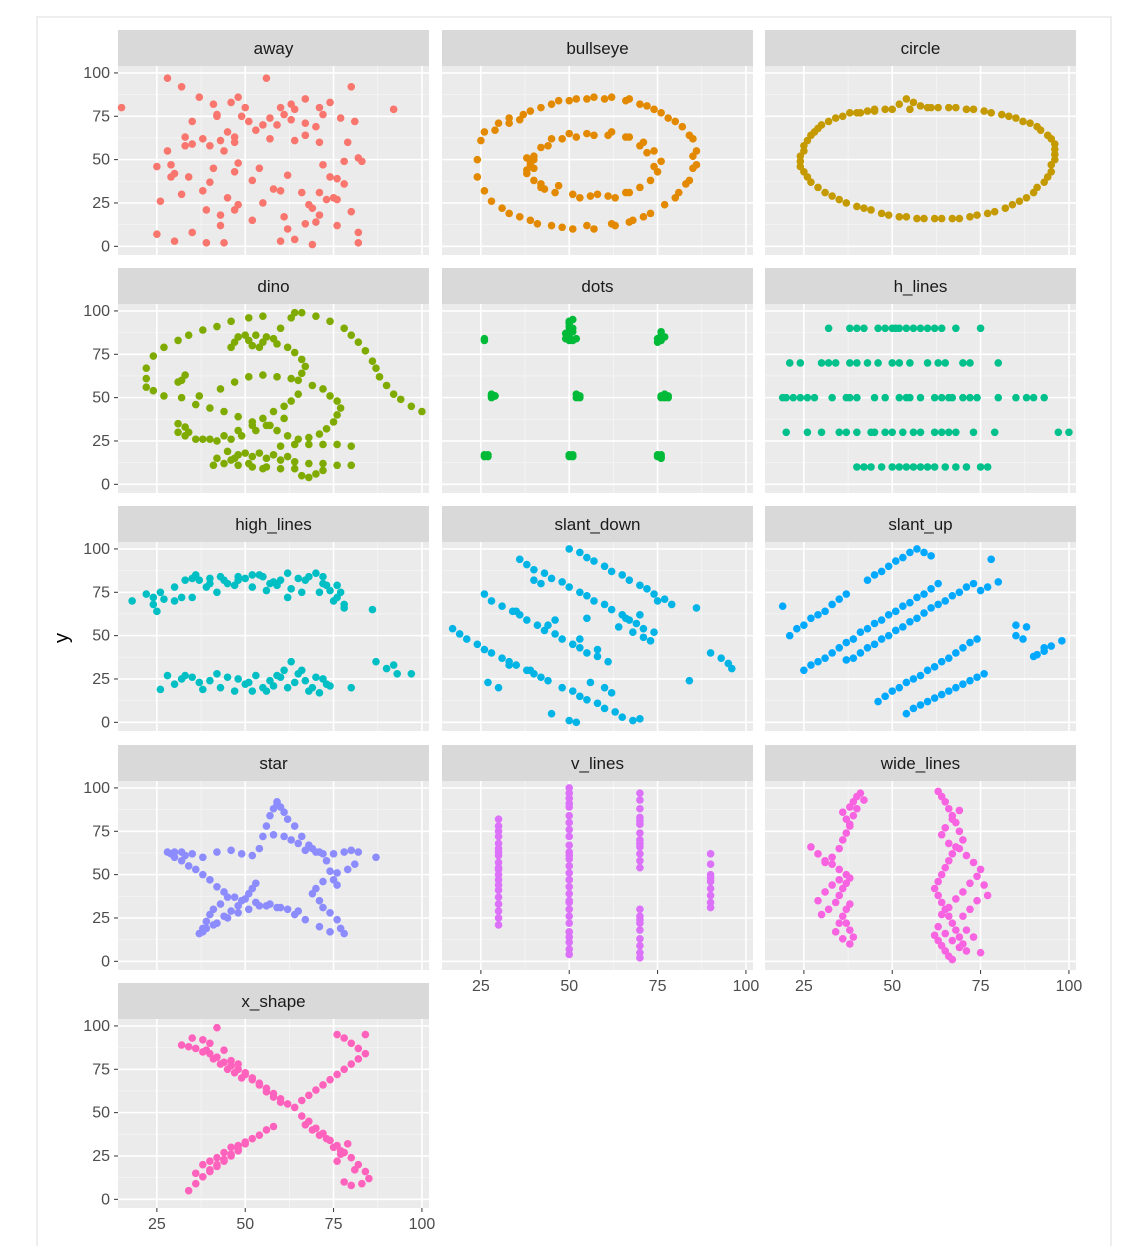  What do you see at coordinates (101, 636) in the screenshot?
I see `y-tick-label: 50` at bounding box center [101, 636].